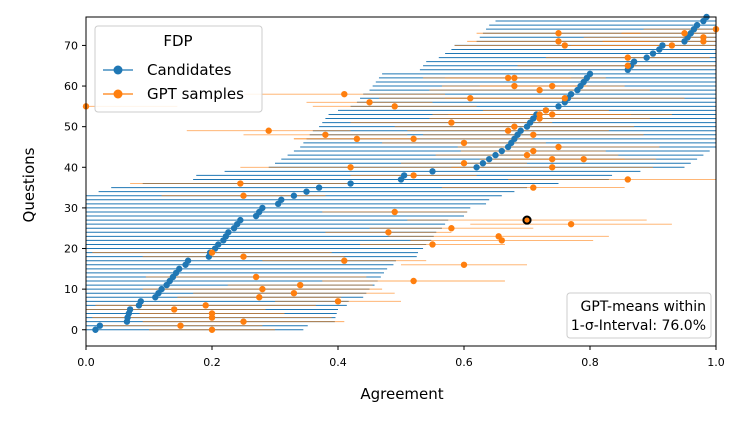 The width and height of the screenshot is (748, 424). What do you see at coordinates (643, 307) in the screenshot?
I see `annotation-line-1: GPT-means within` at bounding box center [643, 307].